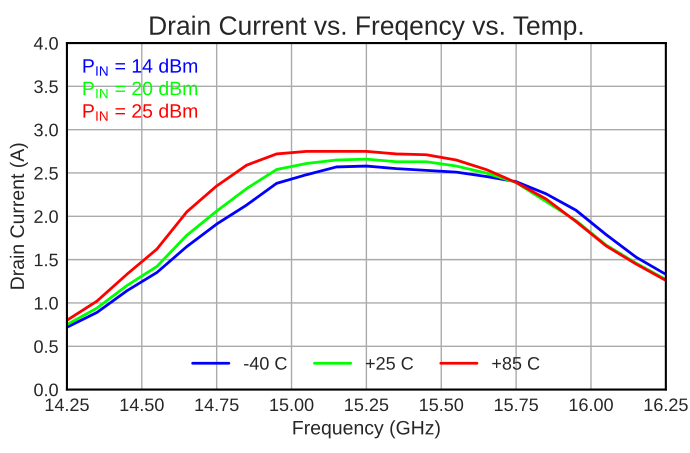  Describe the element at coordinates (666, 405) in the screenshot. I see `x-tick-label: 16.25` at that location.